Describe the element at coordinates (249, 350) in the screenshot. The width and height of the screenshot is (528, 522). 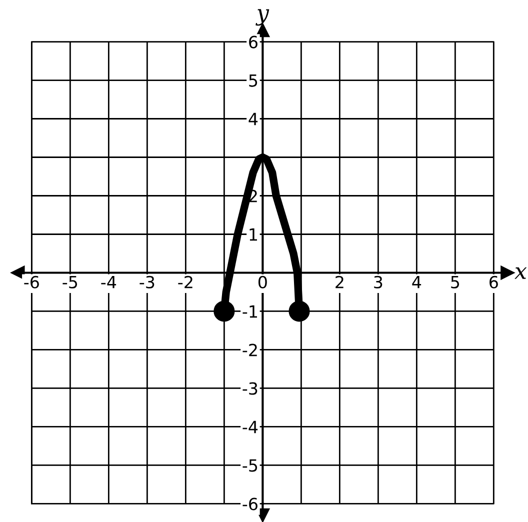
I see `y-tick-label: -2` at that location.